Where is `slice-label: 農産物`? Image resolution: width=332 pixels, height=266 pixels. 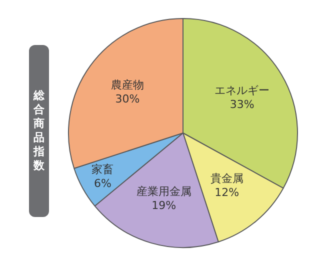 slice-label: 農産物 is located at coordinates (127, 85).